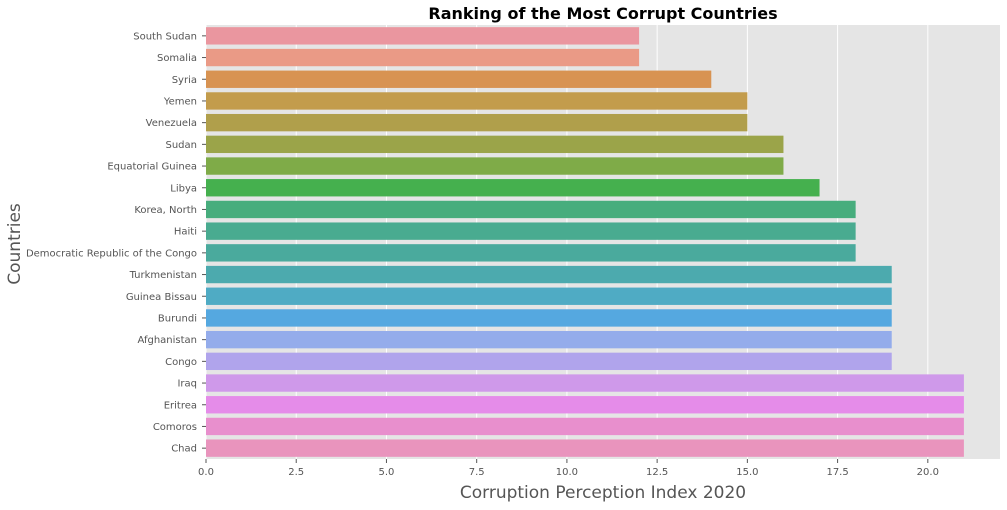 The image size is (1007, 510). Describe the element at coordinates (184, 449) in the screenshot. I see `y-tick-label: Chad` at that location.